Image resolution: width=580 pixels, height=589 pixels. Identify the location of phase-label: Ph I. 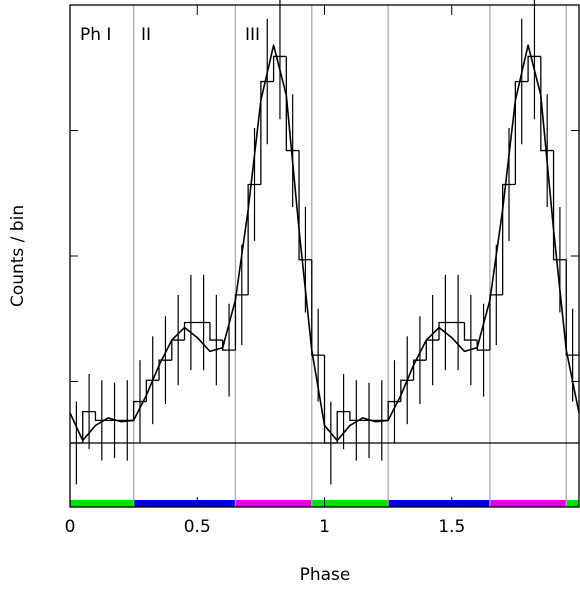
(95, 35).